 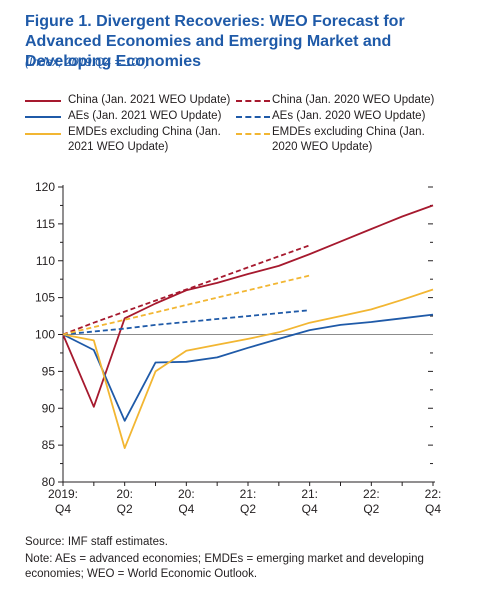 What do you see at coordinates (145, 116) in the screenshot?
I see `legend-label-aes-2021: AEs (Jan. 2021 WEO Update)` at bounding box center [145, 116].